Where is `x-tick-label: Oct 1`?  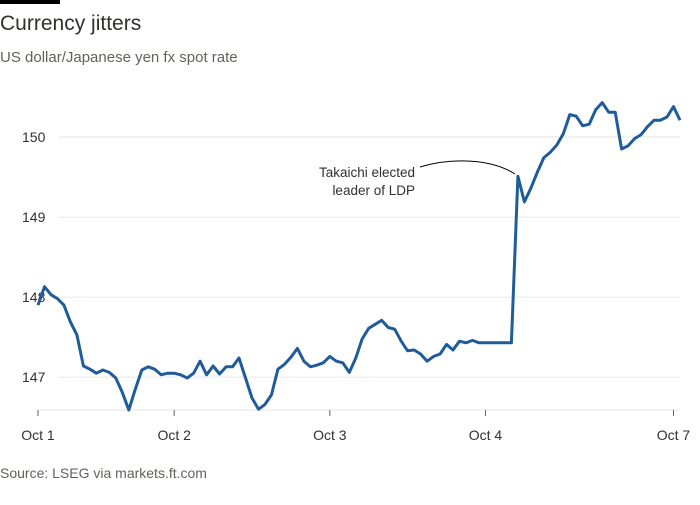
x-tick-label: Oct 1 is located at coordinates (38, 435).